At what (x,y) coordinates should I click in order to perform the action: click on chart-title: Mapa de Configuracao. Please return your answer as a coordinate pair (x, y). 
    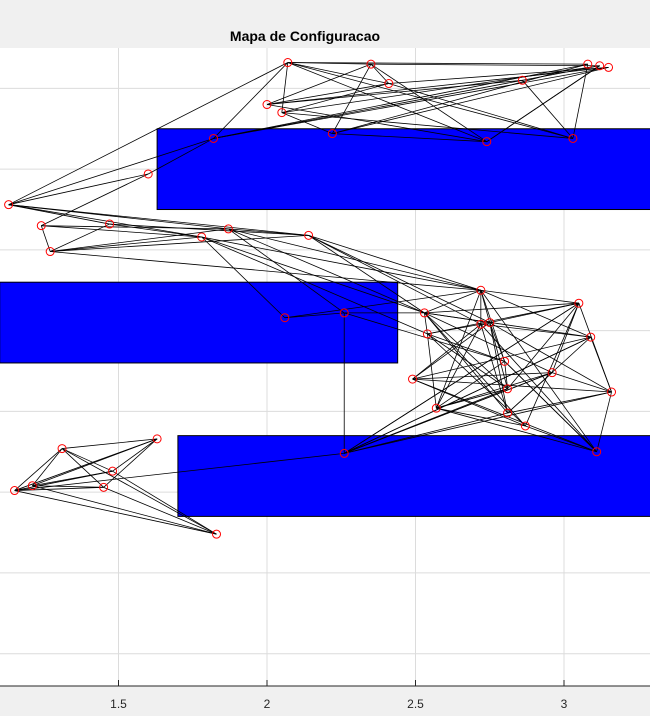
    Looking at the image, I should click on (305, 36).